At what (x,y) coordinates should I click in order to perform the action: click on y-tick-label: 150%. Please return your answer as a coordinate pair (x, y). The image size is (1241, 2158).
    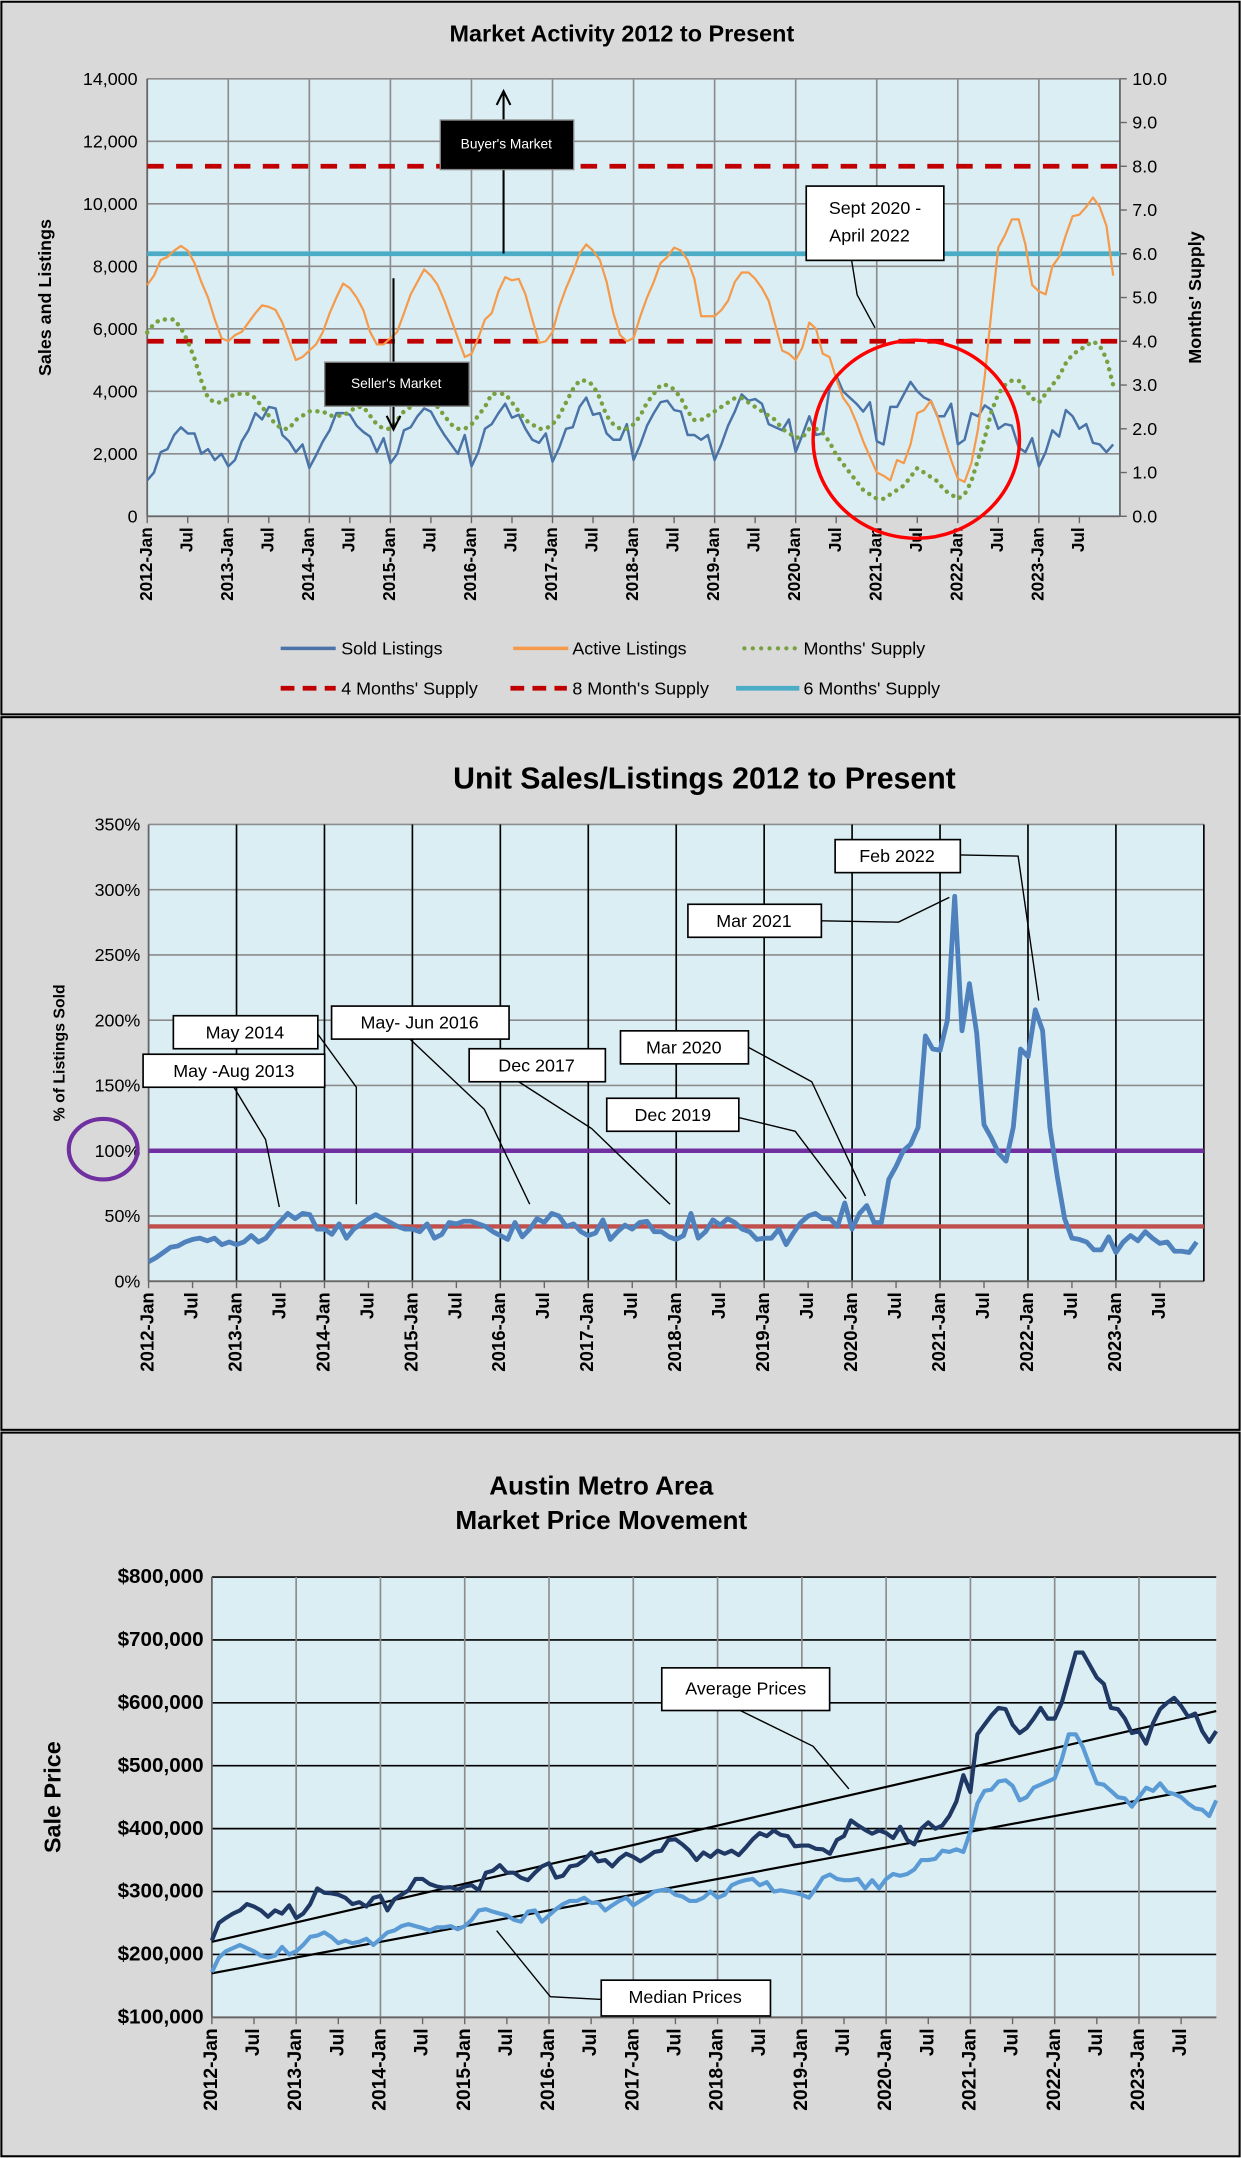
    Looking at the image, I should click on (118, 1086).